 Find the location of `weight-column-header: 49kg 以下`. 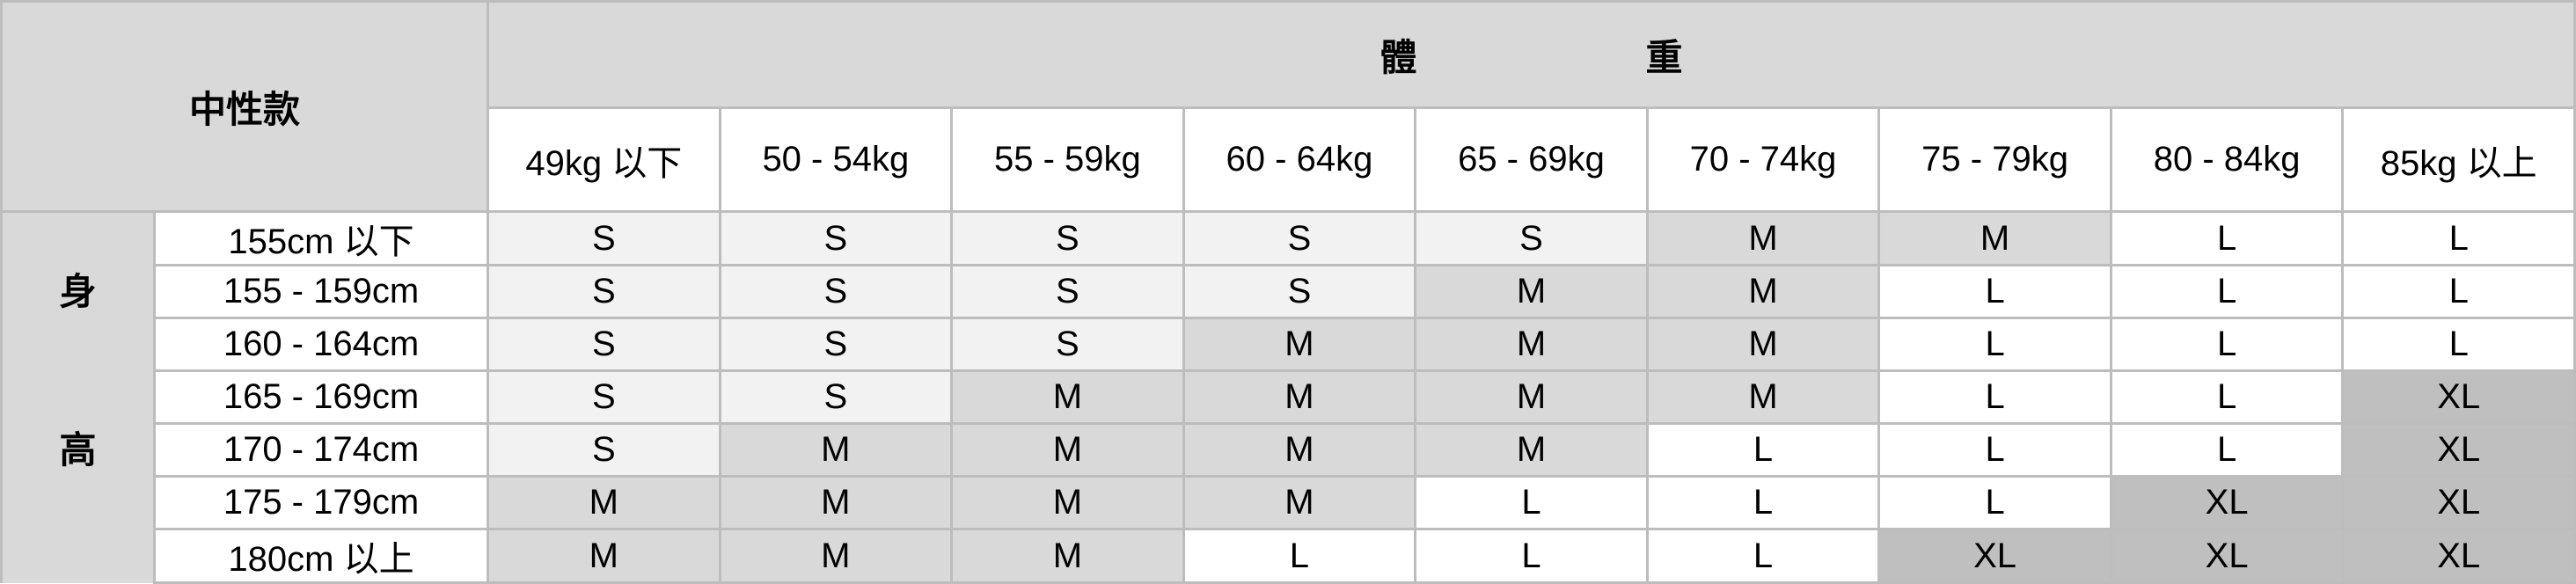

weight-column-header: 49kg 以下 is located at coordinates (604, 159).